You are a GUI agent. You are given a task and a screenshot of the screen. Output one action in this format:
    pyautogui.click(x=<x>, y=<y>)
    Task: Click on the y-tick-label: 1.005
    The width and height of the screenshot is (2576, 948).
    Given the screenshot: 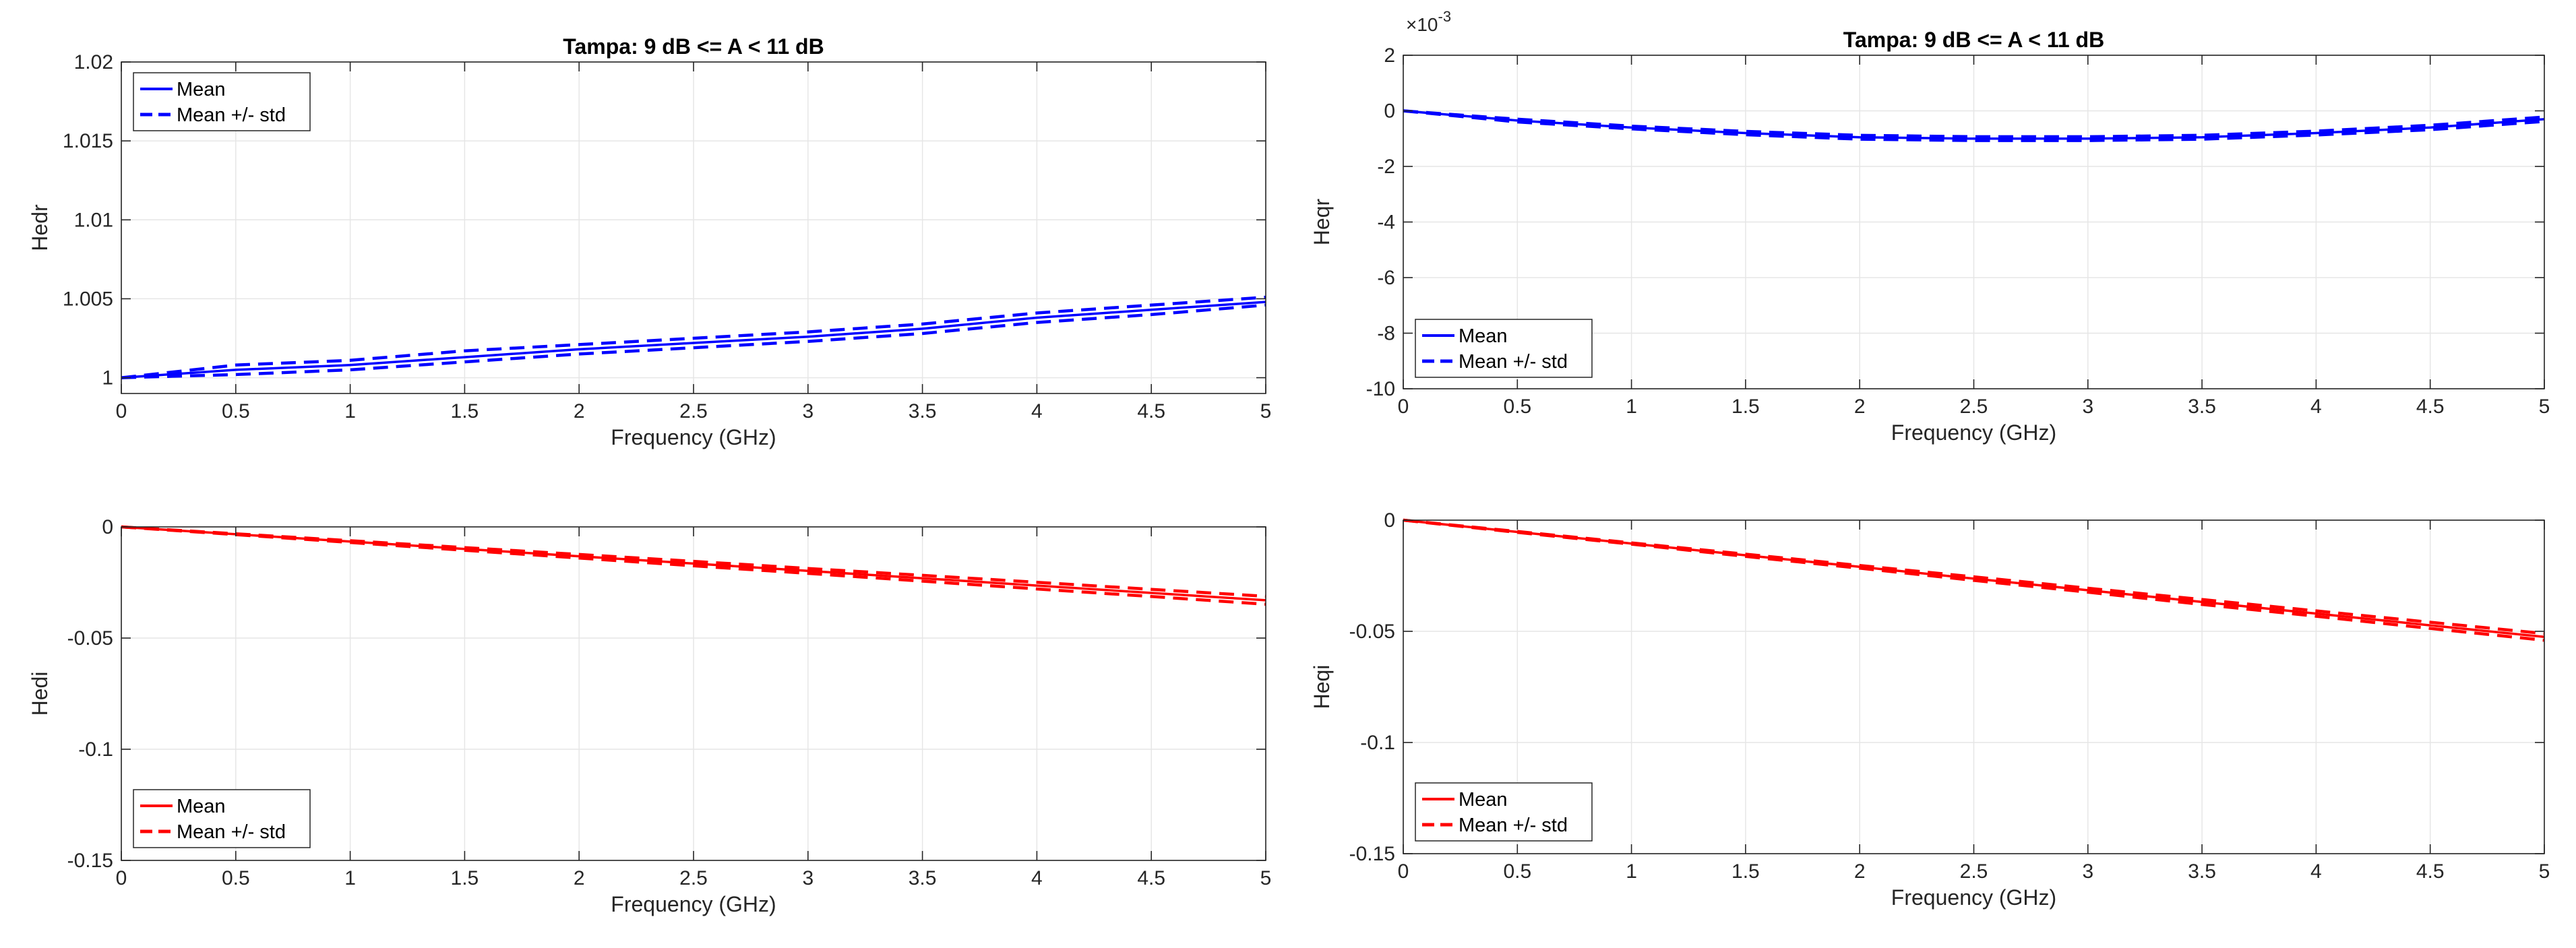 What is the action you would take?
    pyautogui.click(x=88, y=299)
    